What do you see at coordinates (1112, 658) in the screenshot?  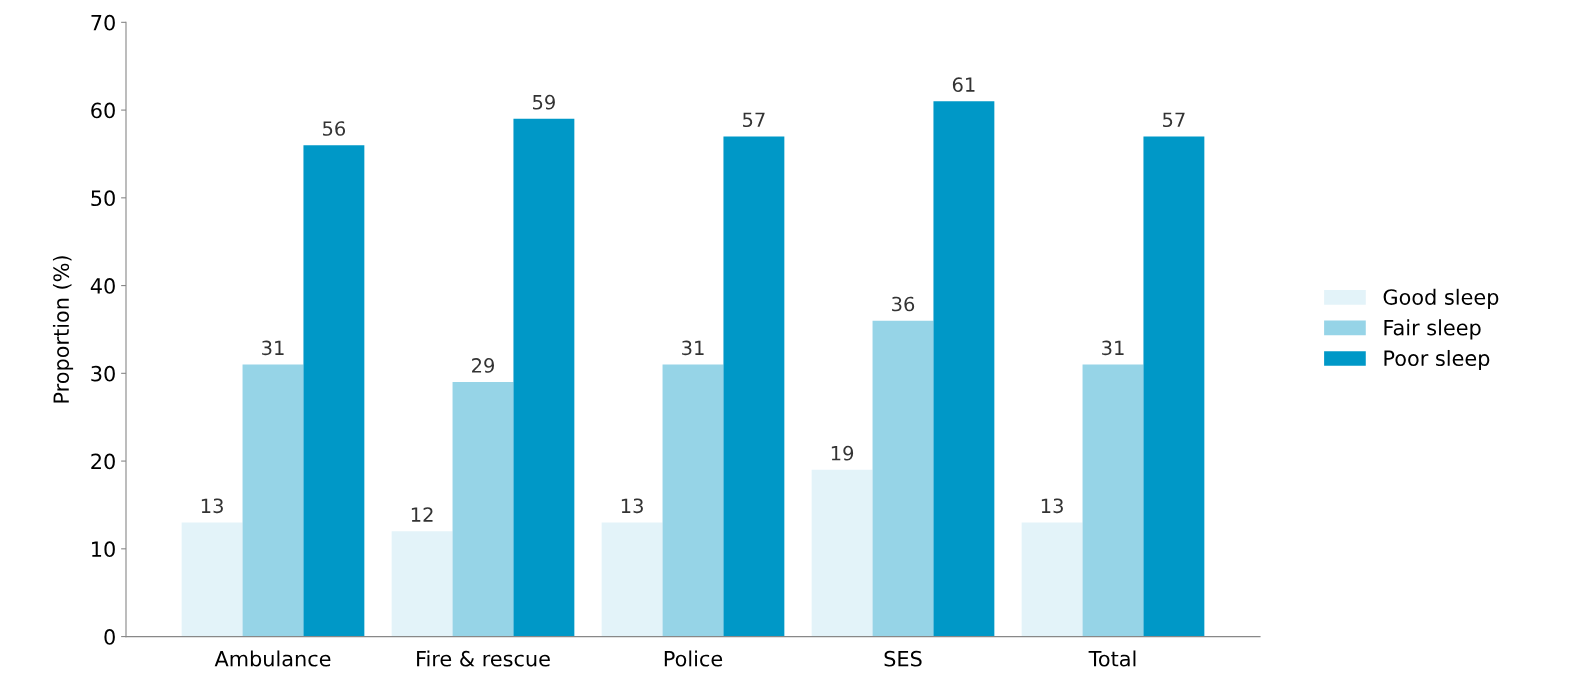 I see `x-tick-label: Total` at bounding box center [1112, 658].